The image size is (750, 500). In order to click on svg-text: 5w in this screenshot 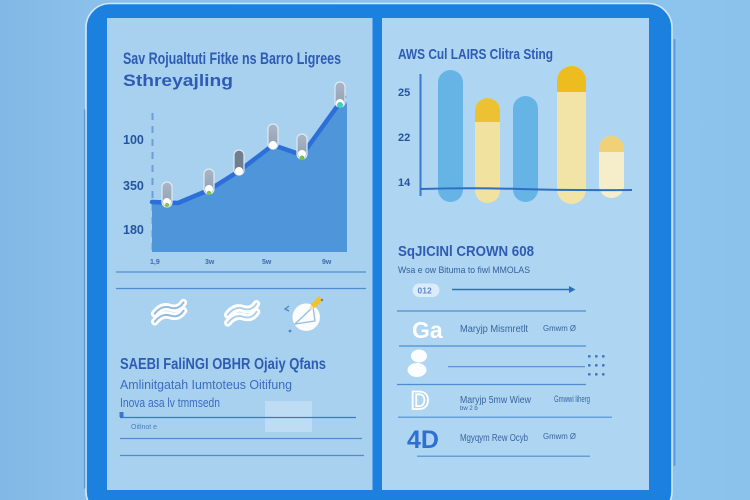, I will do `click(267, 262)`.